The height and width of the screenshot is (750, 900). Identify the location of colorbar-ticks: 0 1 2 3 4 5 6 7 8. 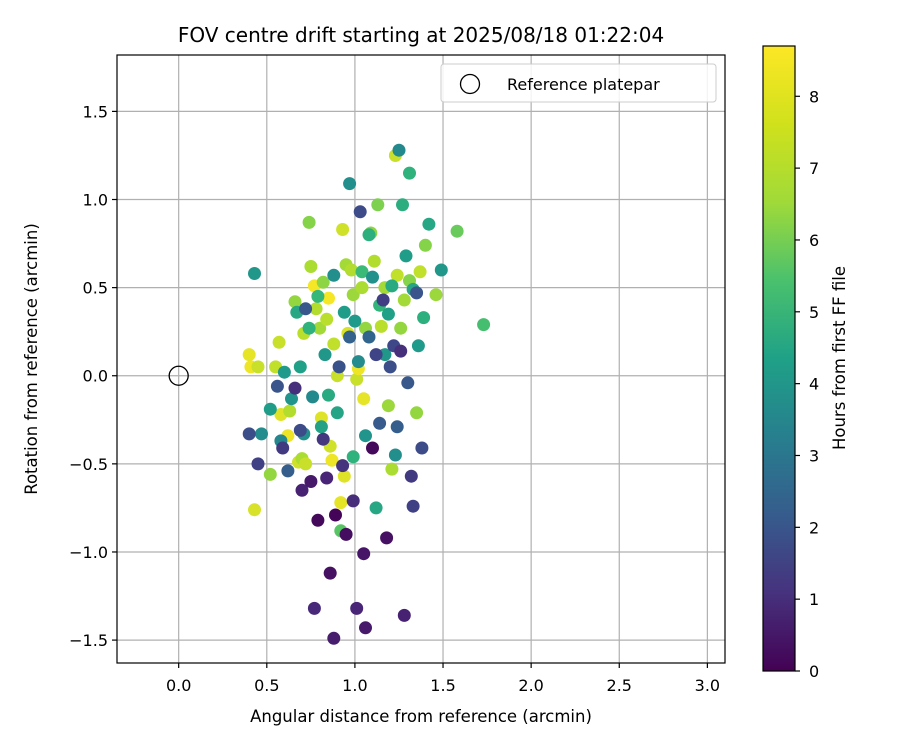
(807, 384).